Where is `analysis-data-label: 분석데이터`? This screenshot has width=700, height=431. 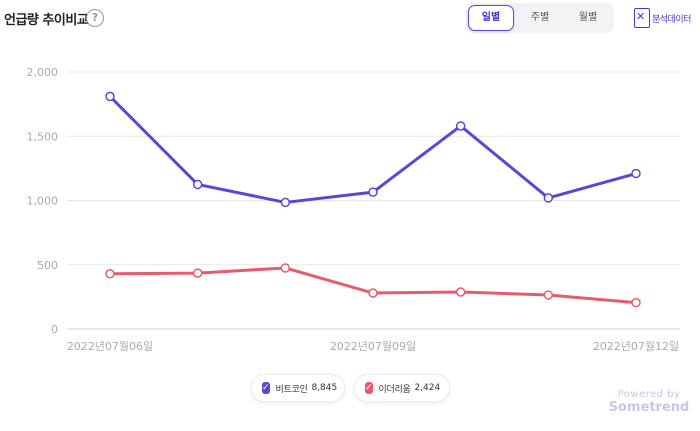 analysis-data-label: 분석데이터 is located at coordinates (671, 19).